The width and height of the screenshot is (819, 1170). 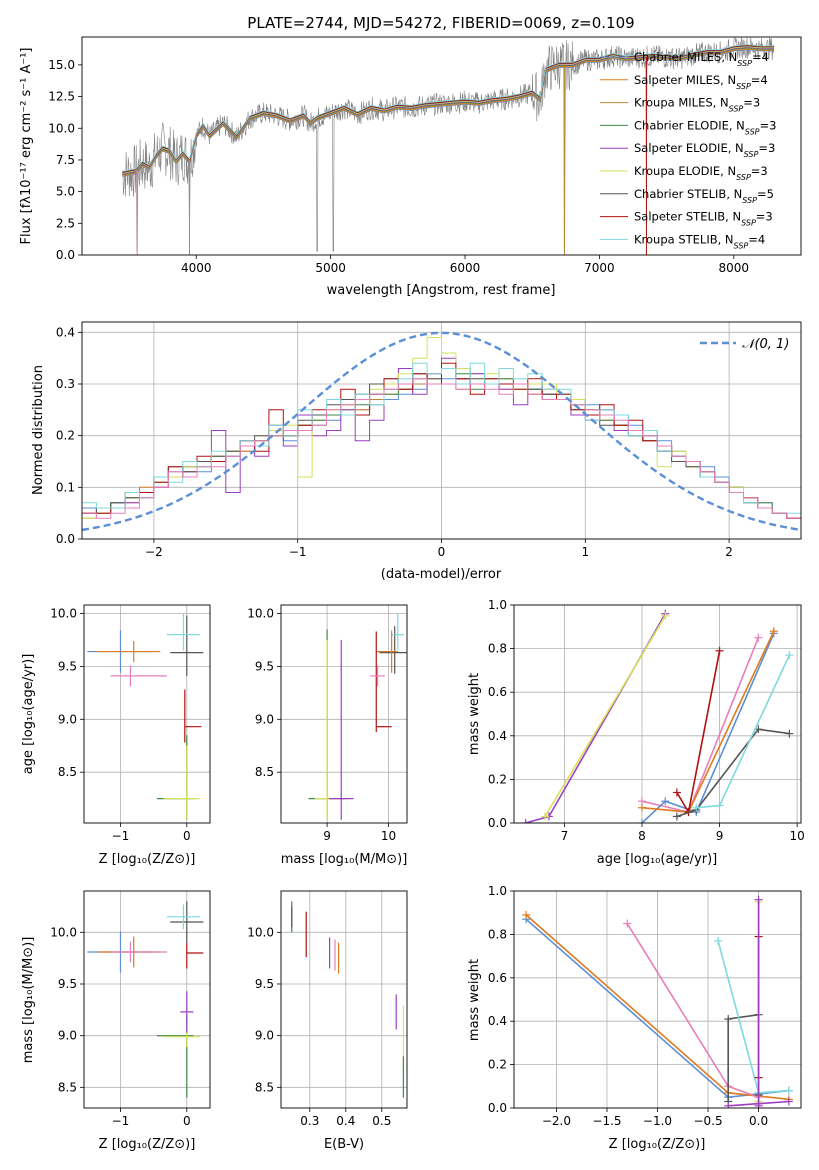 What do you see at coordinates (657, 859) in the screenshot?
I see `x-axis-label: age [log₁₀(age/yr)]` at bounding box center [657, 859].